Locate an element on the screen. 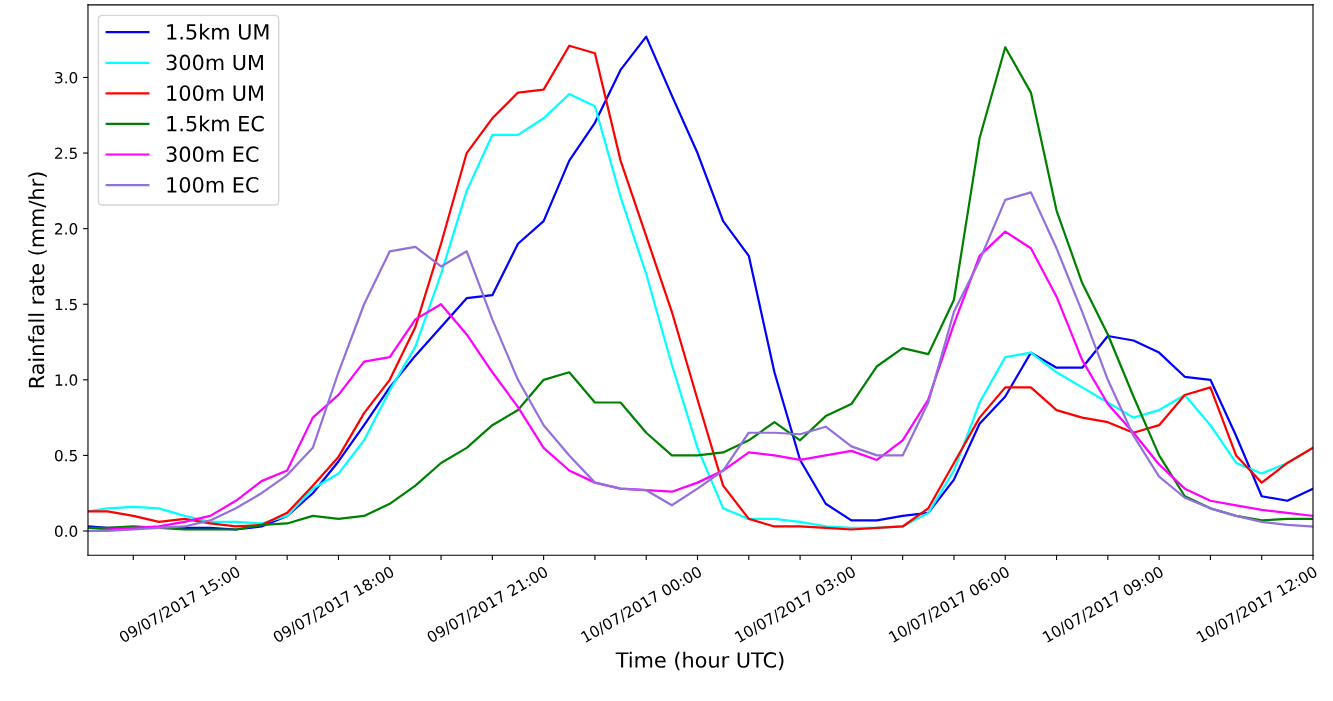  legend-label: 1.5km EC is located at coordinates (215, 123).